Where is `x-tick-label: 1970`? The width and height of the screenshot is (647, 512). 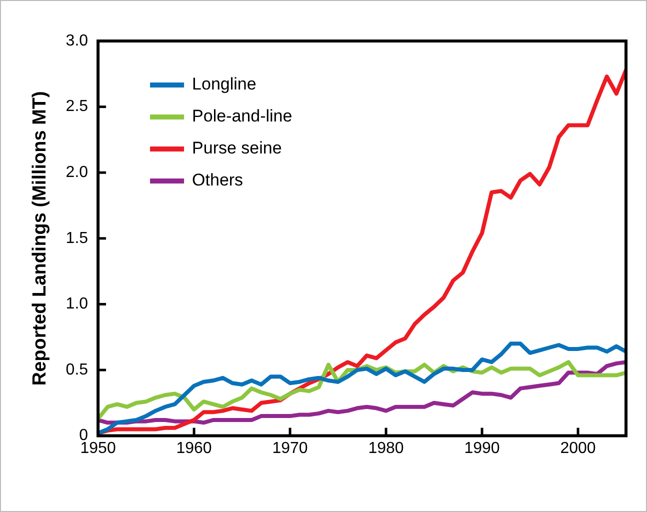 x-tick-label: 1970 is located at coordinates (290, 448).